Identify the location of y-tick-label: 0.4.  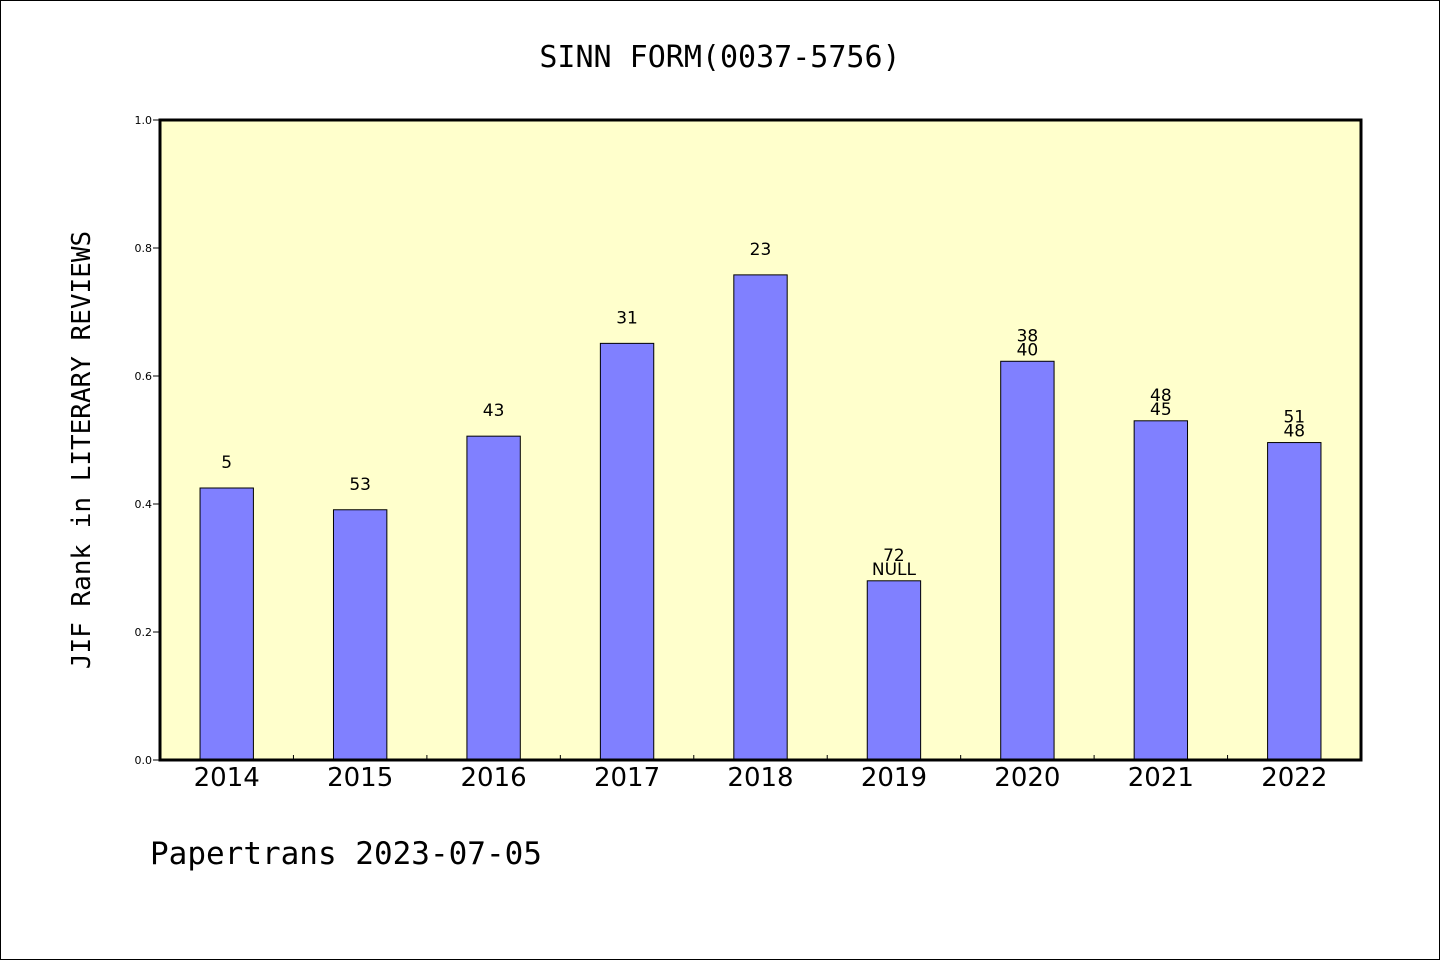
(144, 504).